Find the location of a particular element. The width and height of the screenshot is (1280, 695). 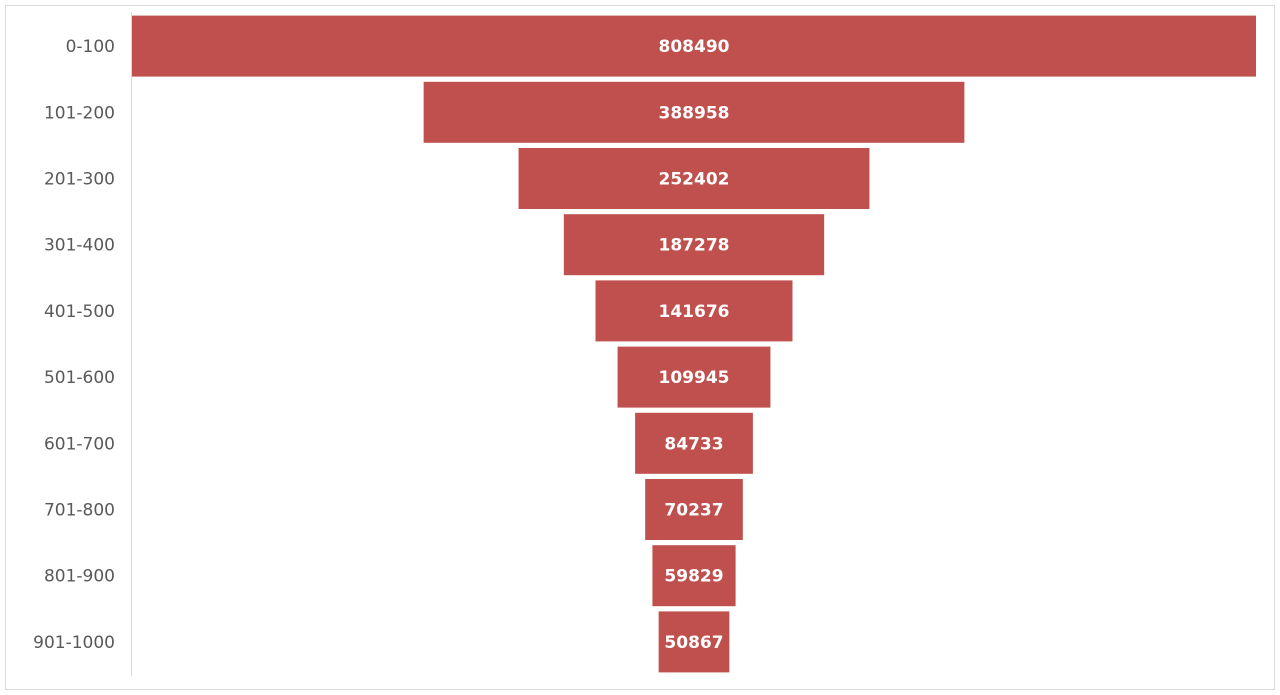

data-label-601-700: 84733 is located at coordinates (693, 444).